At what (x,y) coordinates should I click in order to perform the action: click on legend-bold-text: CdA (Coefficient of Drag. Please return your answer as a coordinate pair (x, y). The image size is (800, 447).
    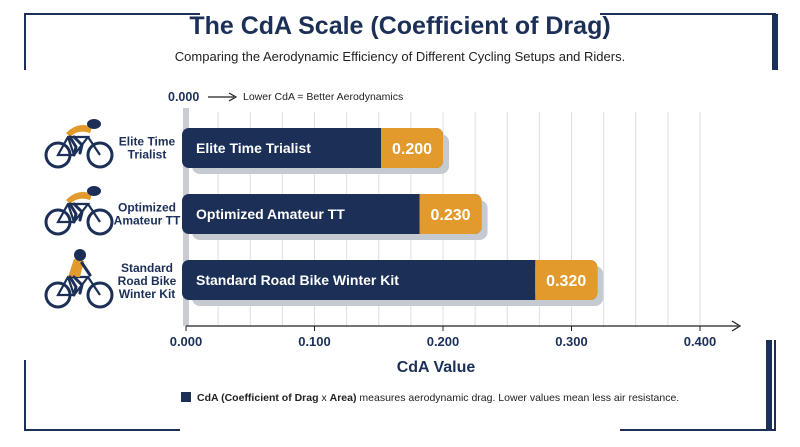
    Looking at the image, I should click on (258, 398).